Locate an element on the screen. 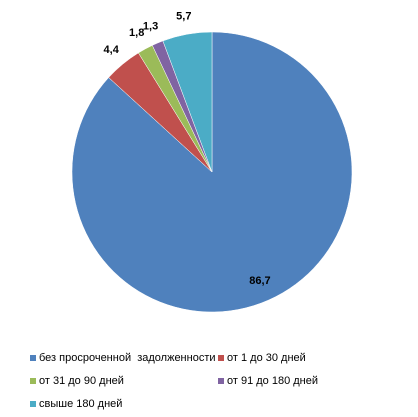 This screenshot has width=418, height=417. data-label: 5,7 is located at coordinates (183, 16).